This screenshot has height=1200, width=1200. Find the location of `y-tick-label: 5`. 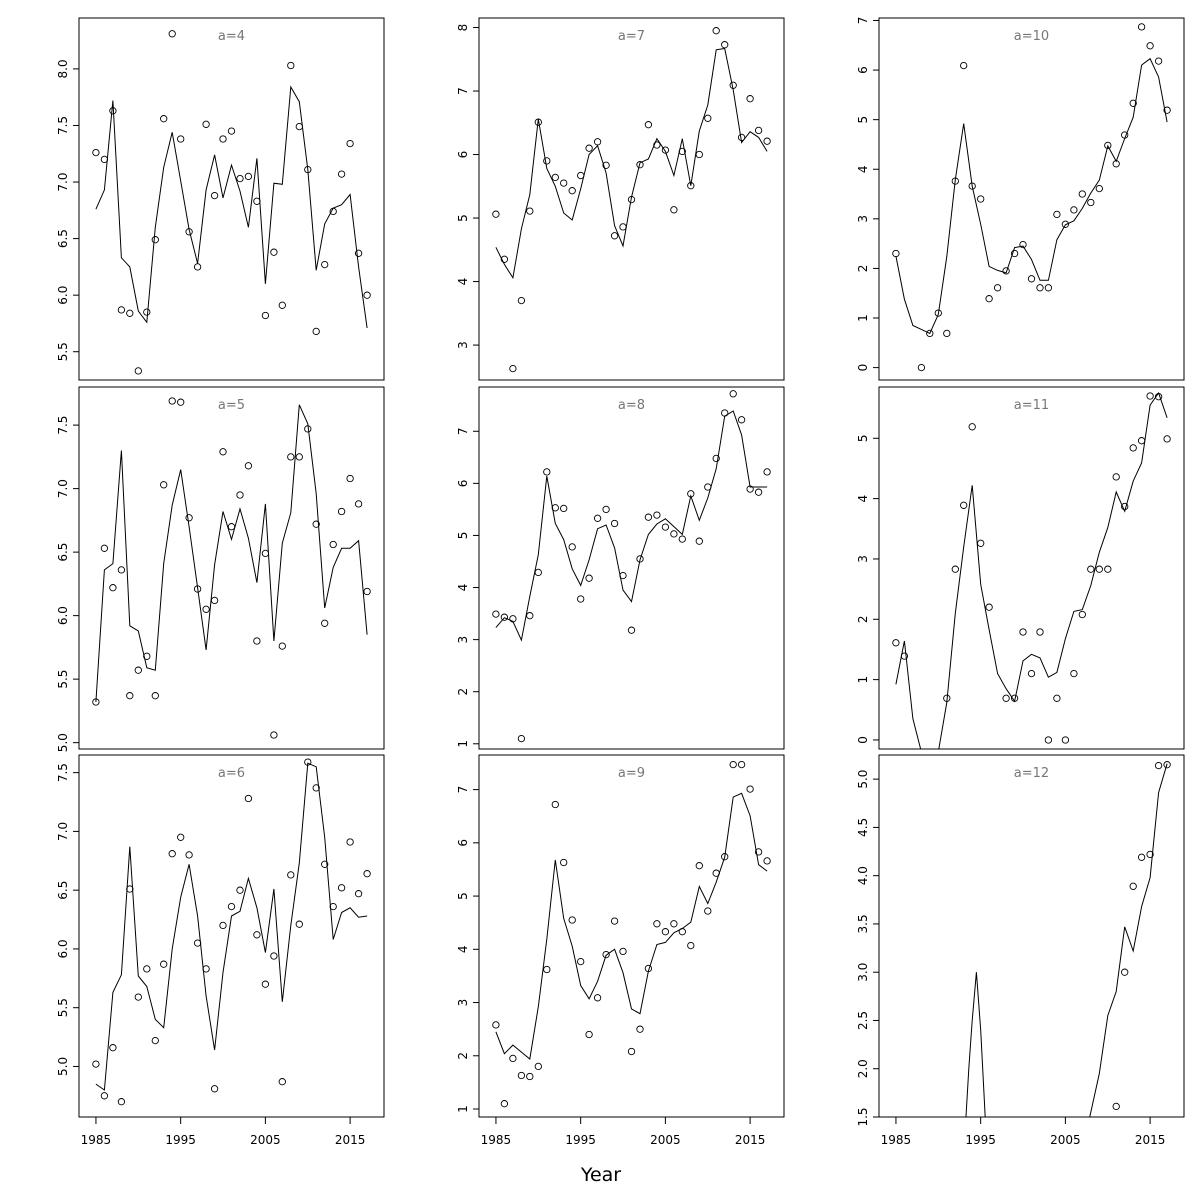

y-tick-label: 5 is located at coordinates (463, 536).